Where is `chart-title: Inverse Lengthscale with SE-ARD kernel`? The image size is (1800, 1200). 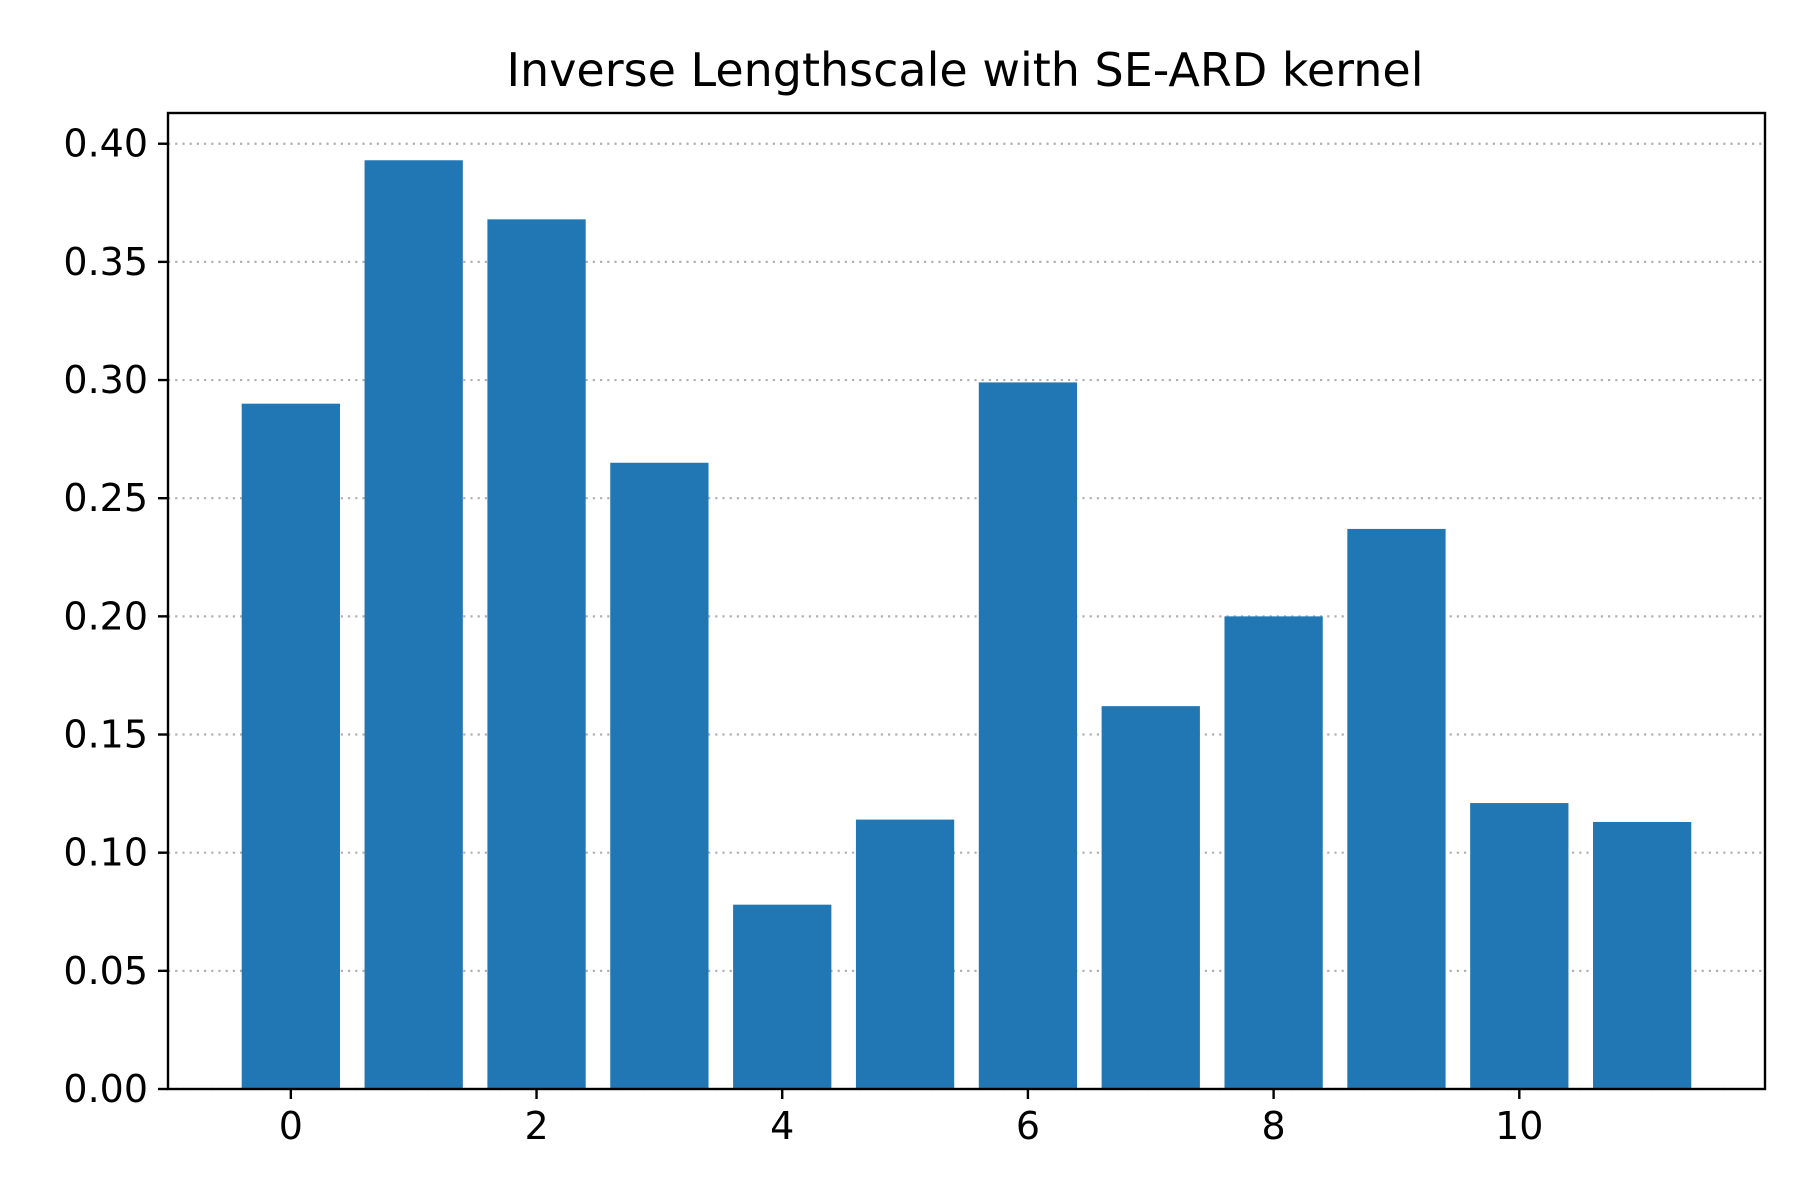 chart-title: Inverse Lengthscale with SE-ARD kernel is located at coordinates (964, 70).